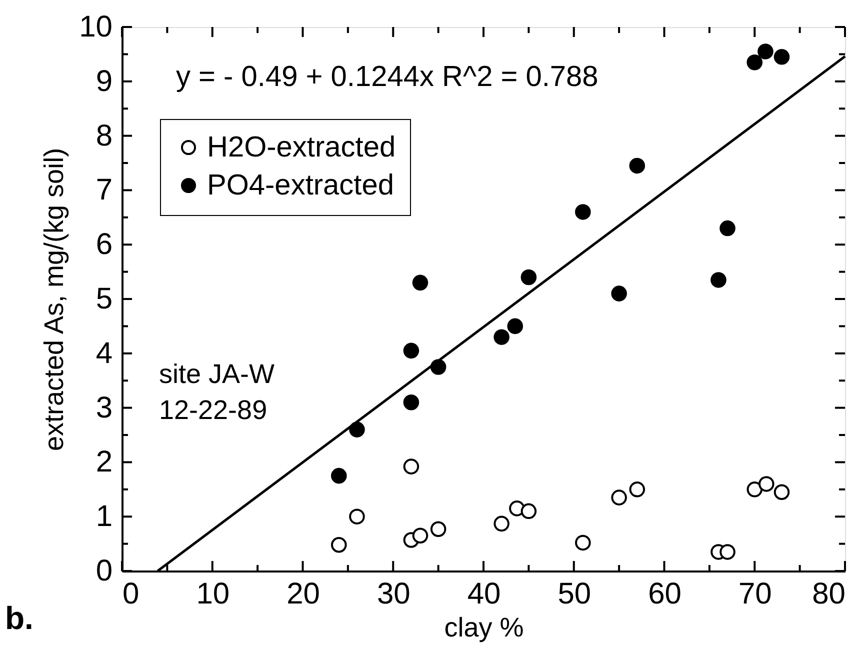 This screenshot has height=672, width=868. What do you see at coordinates (104, 462) in the screenshot?
I see `y-tick-label: 2` at bounding box center [104, 462].